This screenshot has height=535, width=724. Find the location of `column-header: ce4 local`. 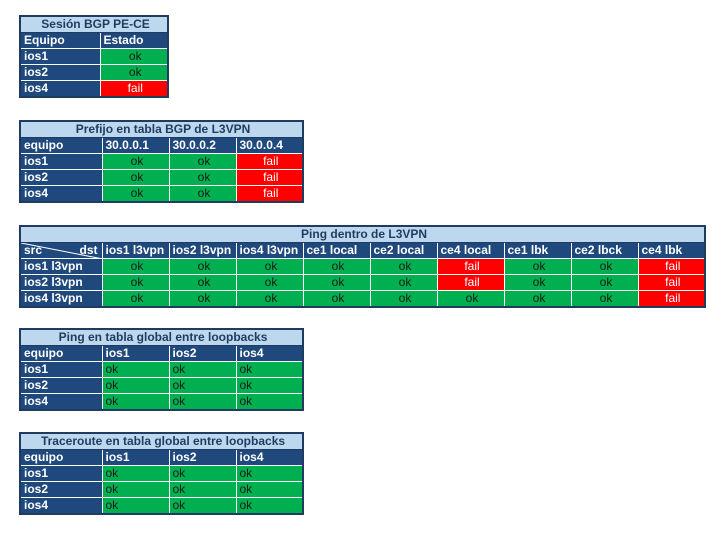

column-header: ce4 local is located at coordinates (470, 250).